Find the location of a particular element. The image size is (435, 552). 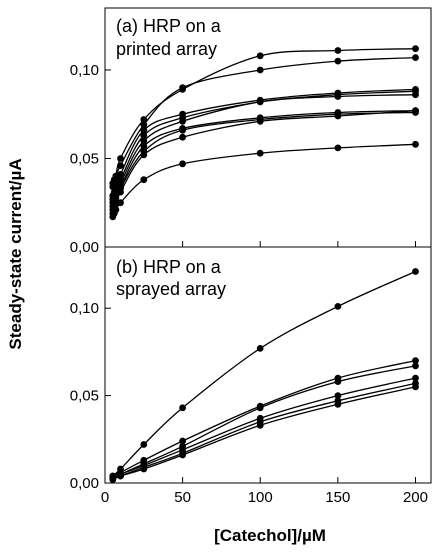

panel-b-ytick-label: 0,10 is located at coordinates (84, 308).